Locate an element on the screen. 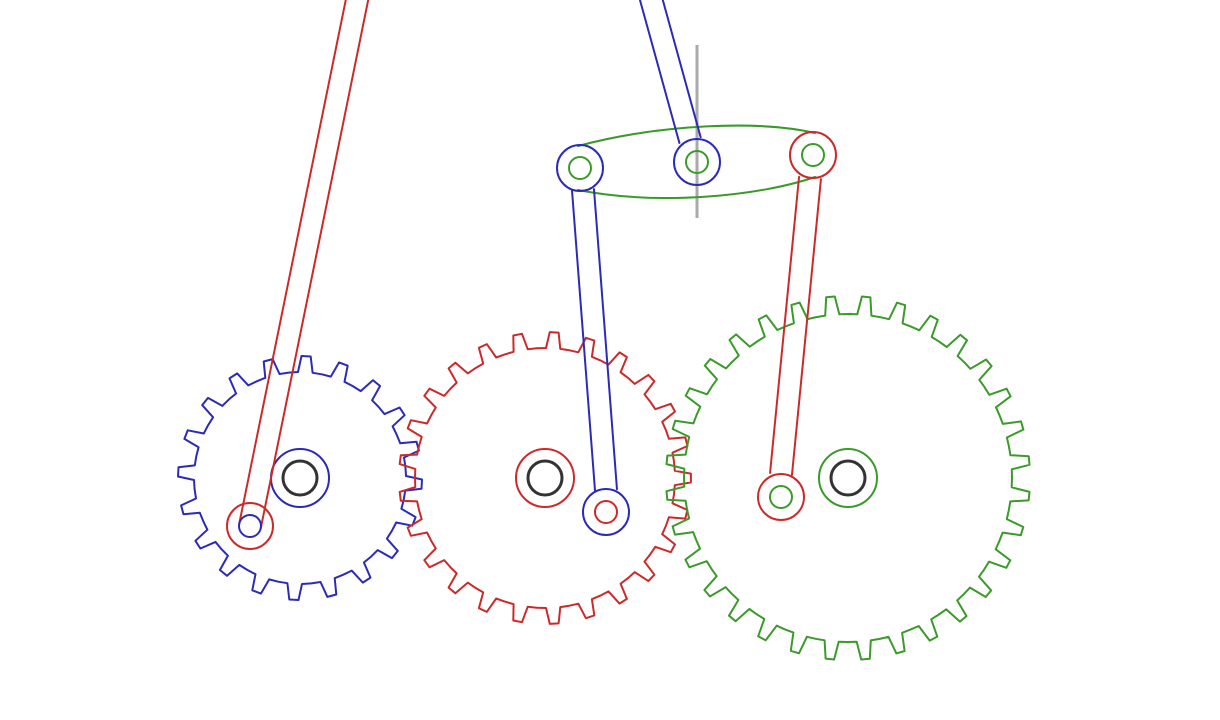 Image resolution: width=1220 pixels, height=720 pixels. medium-gear is located at coordinates (545, 478).